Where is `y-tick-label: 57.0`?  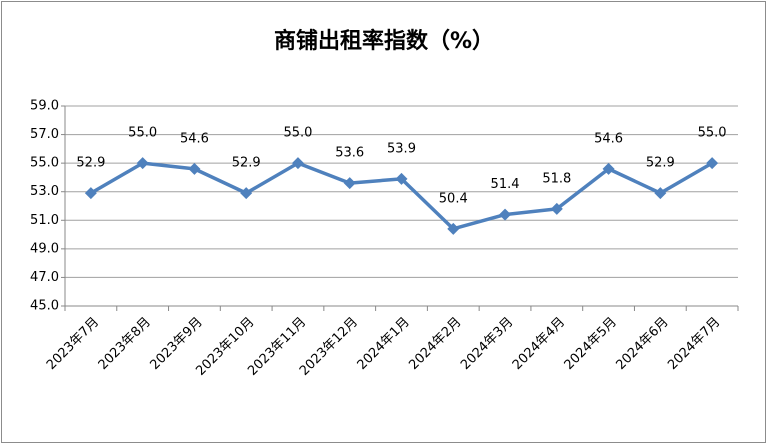
y-tick-label: 57.0 is located at coordinates (44, 134).